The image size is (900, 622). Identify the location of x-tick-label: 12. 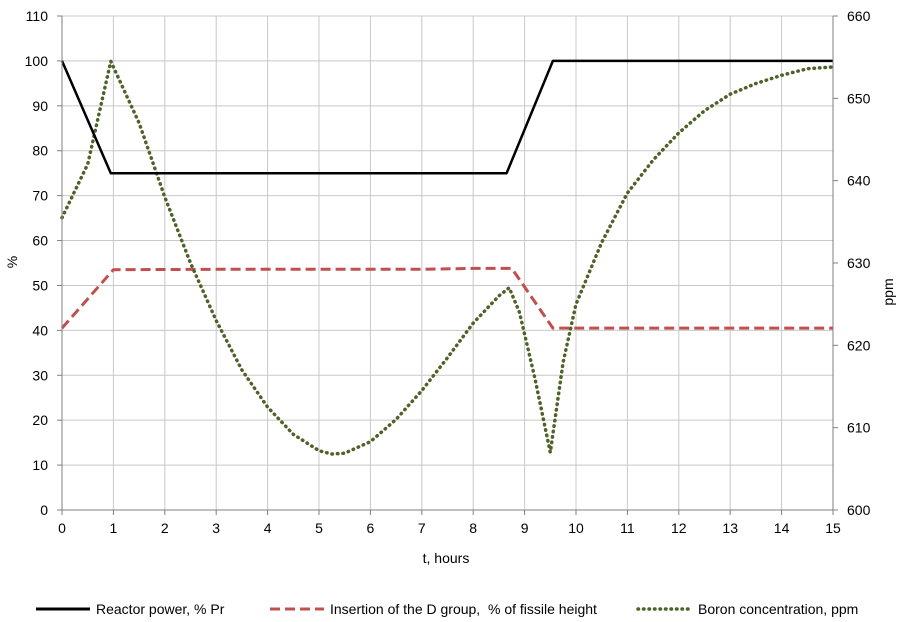
(679, 528).